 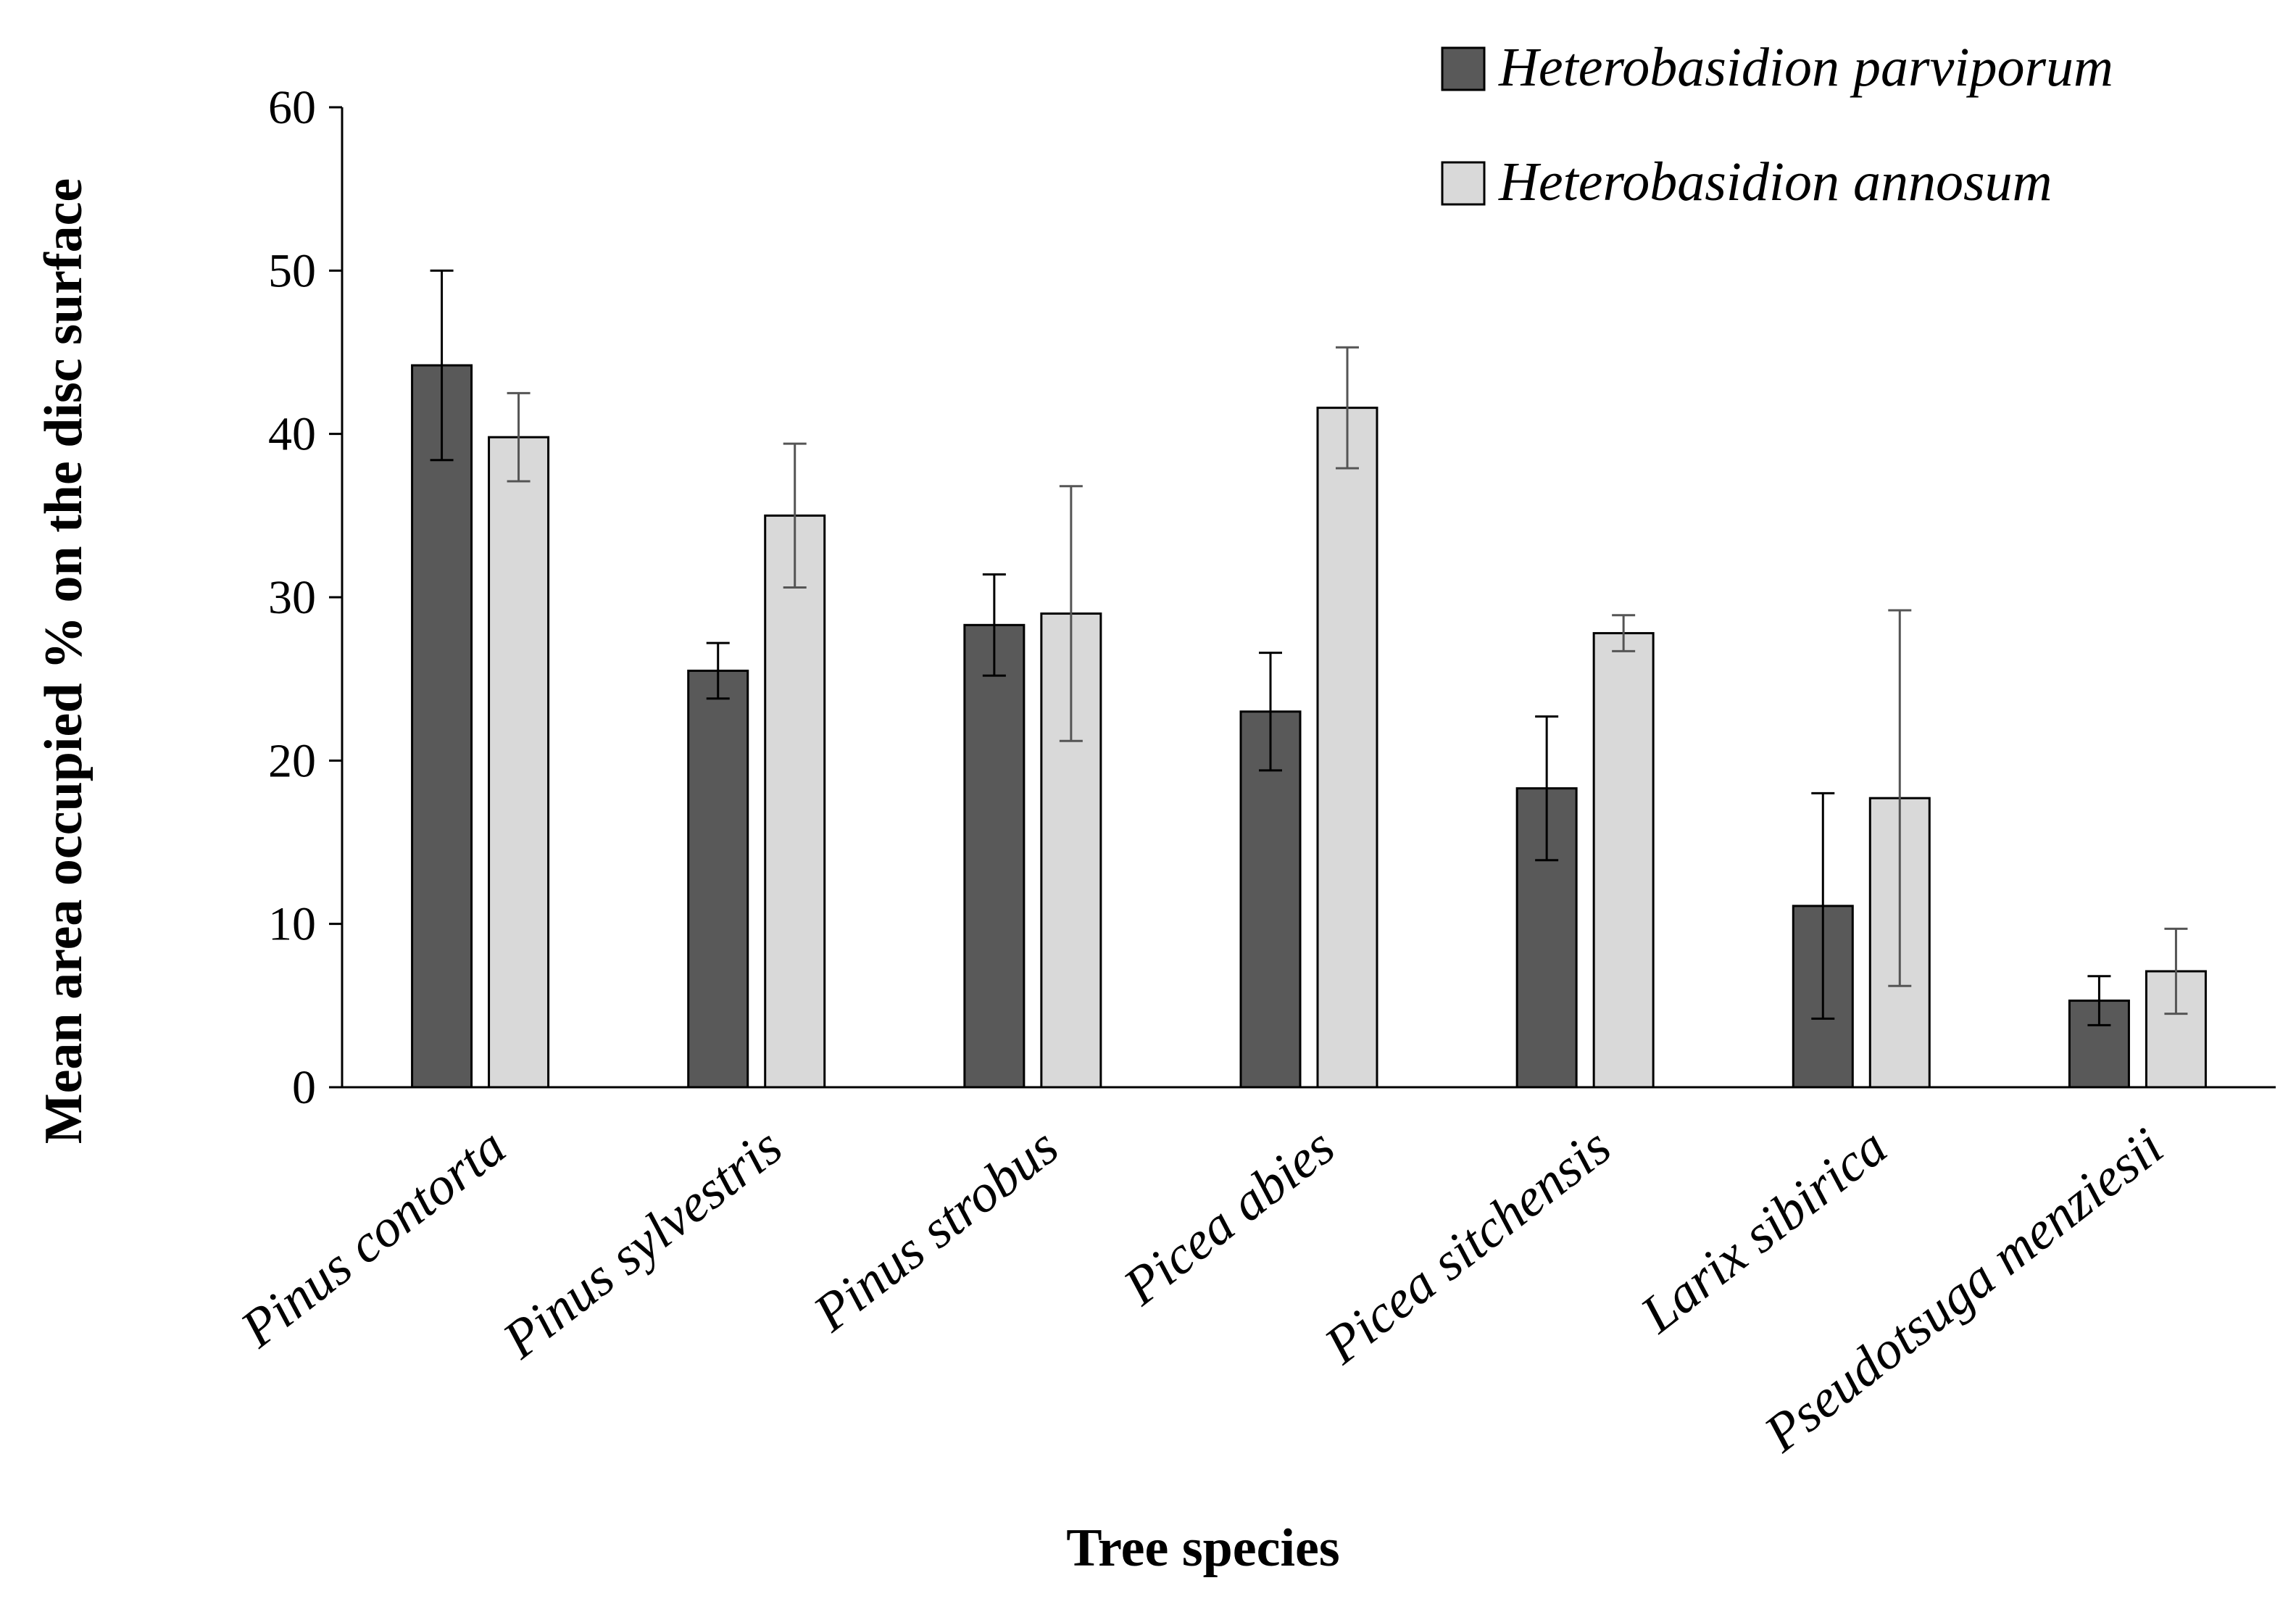 What do you see at coordinates (935, 1230) in the screenshot?
I see `x-category-label: Pinus strobus` at bounding box center [935, 1230].